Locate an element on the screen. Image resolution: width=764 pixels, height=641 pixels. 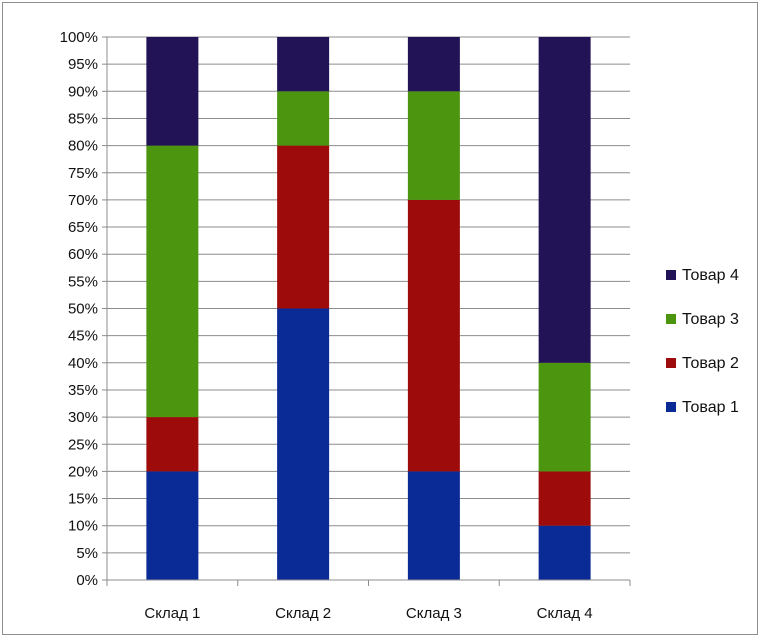
y-tick-label: 80% is located at coordinates (83, 146).